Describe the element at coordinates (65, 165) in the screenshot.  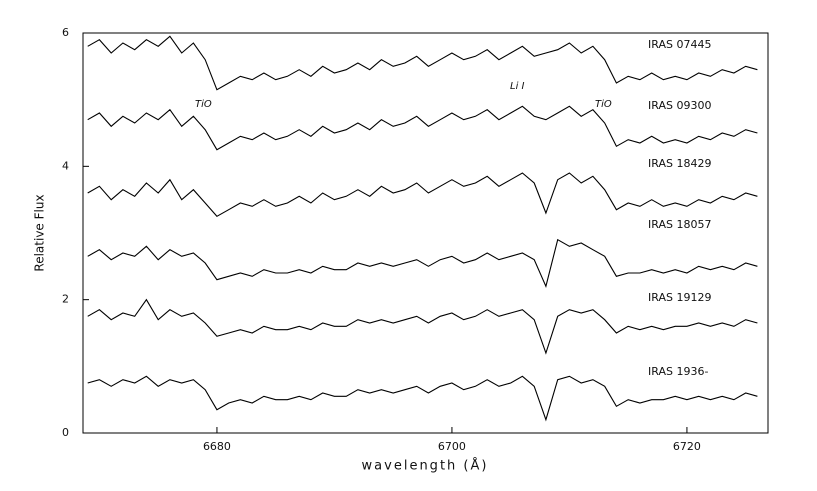
I see `y-tick-label: 4` at that location.